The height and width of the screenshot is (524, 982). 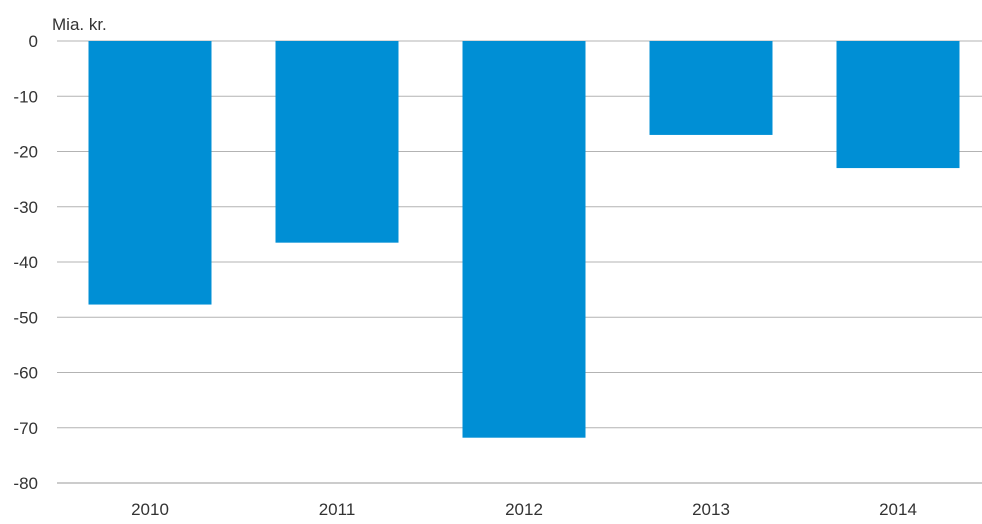 I want to click on x-tick-label: 2013, so click(x=711, y=509).